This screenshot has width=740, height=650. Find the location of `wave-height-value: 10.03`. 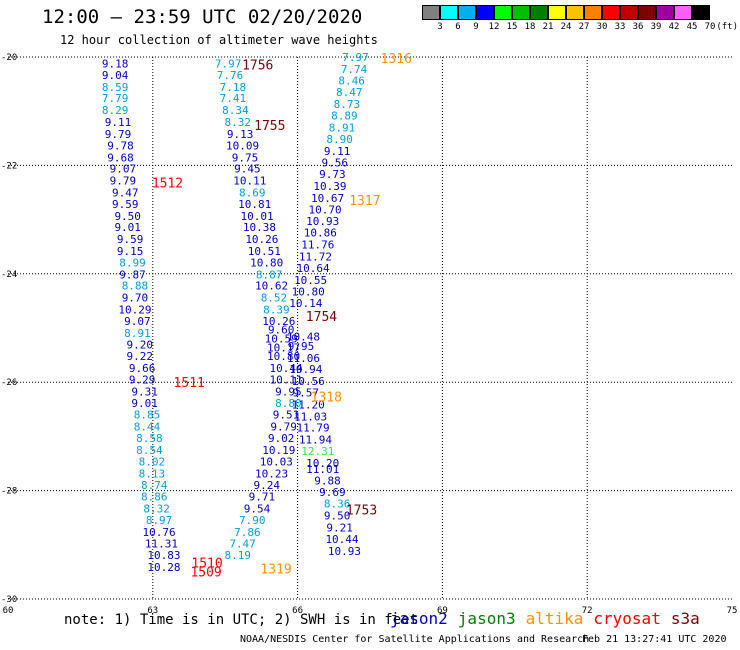

wave-height-value: 10.03 is located at coordinates (276, 461).